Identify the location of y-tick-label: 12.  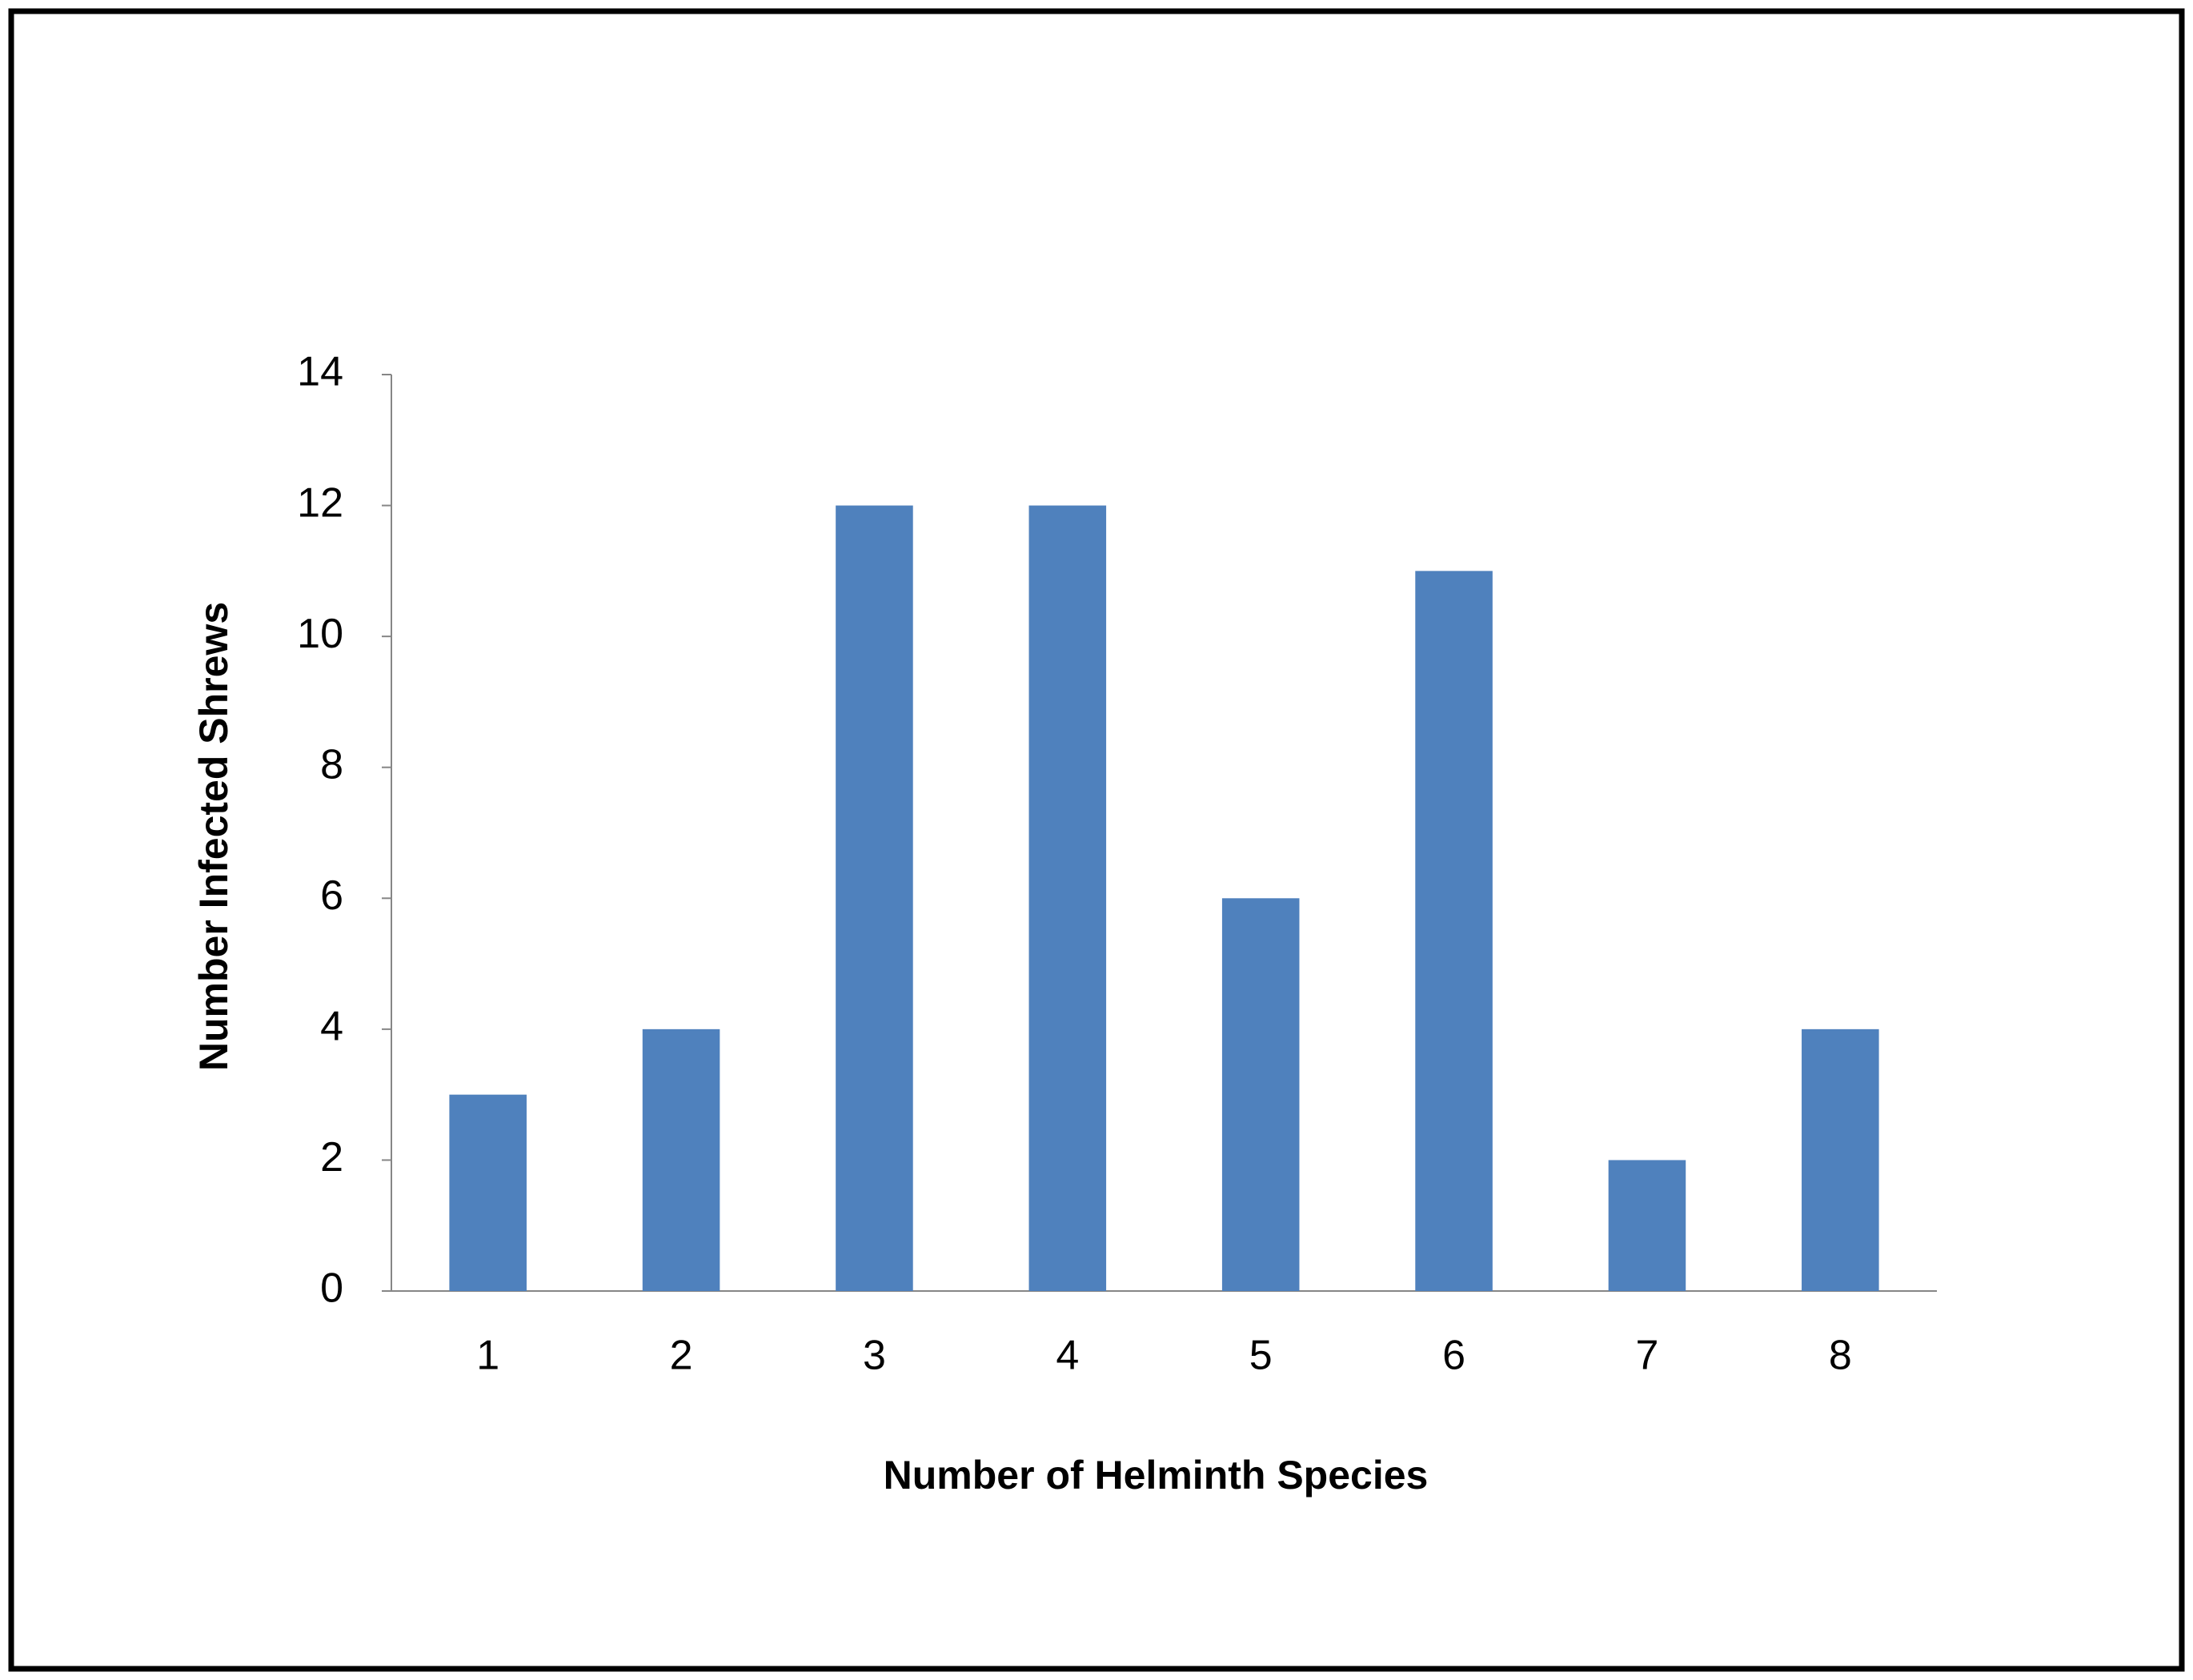
(320, 503).